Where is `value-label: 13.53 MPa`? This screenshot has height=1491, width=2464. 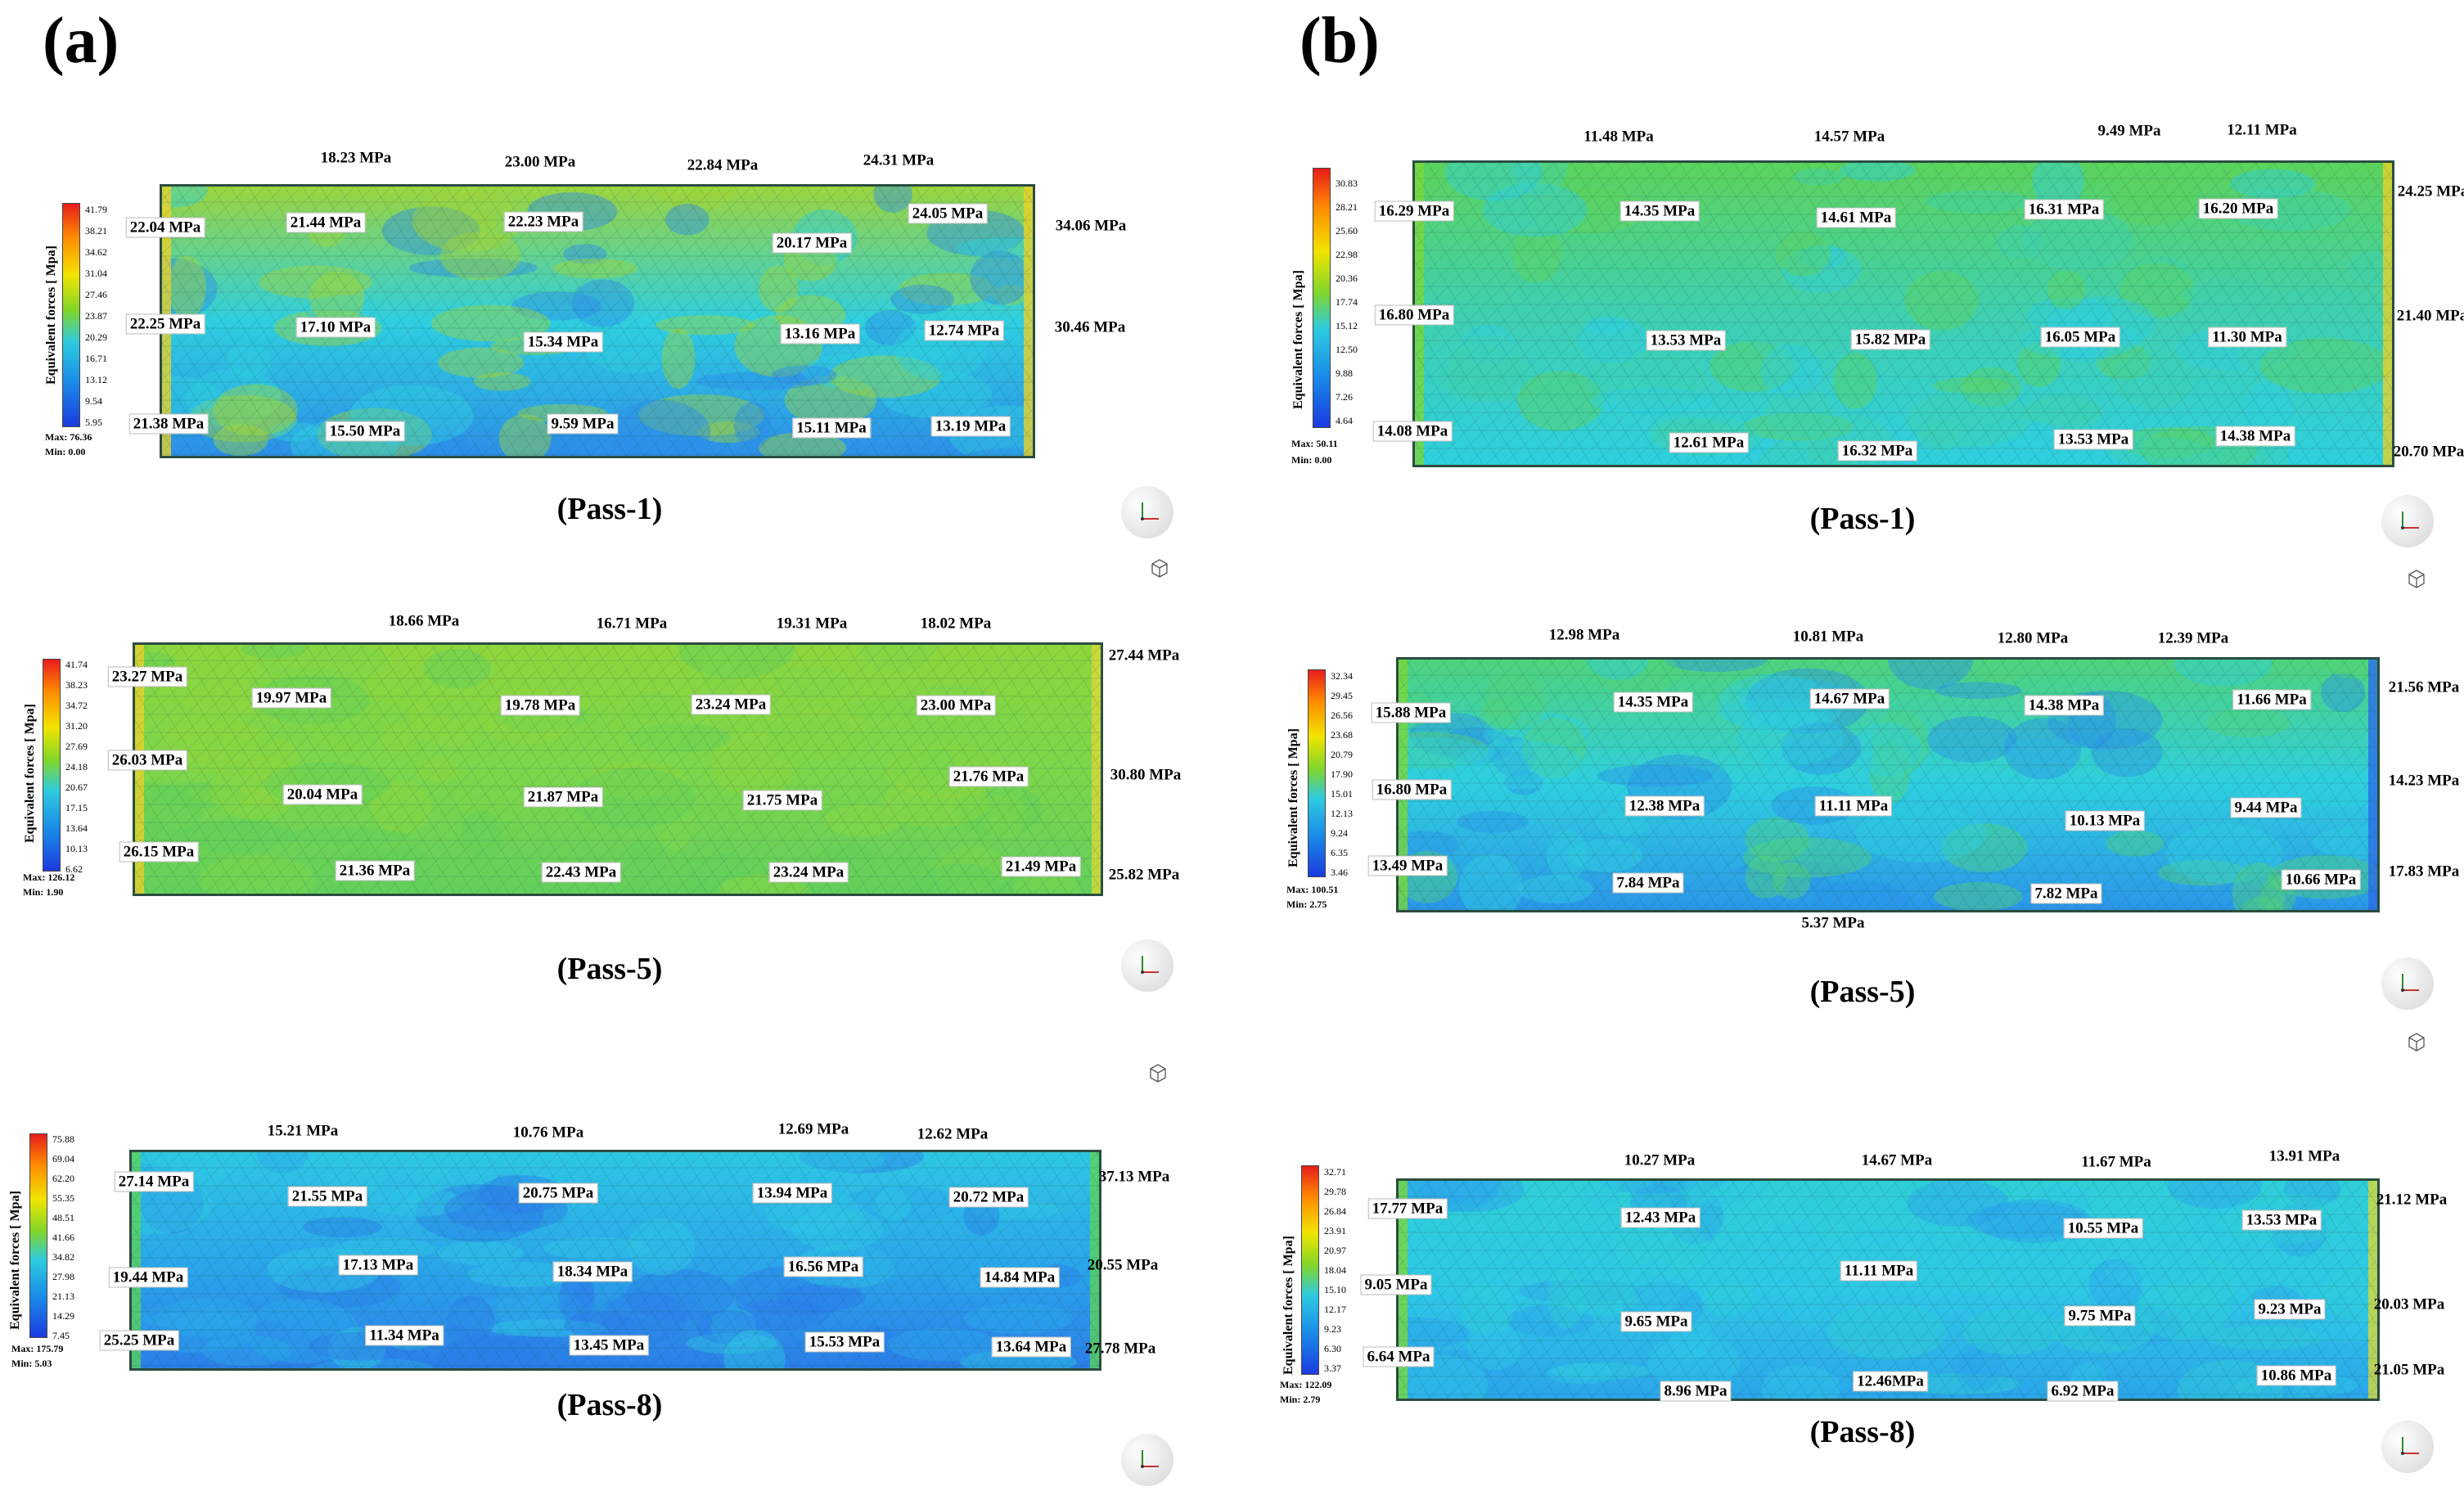 value-label: 13.53 MPa is located at coordinates (2281, 1220).